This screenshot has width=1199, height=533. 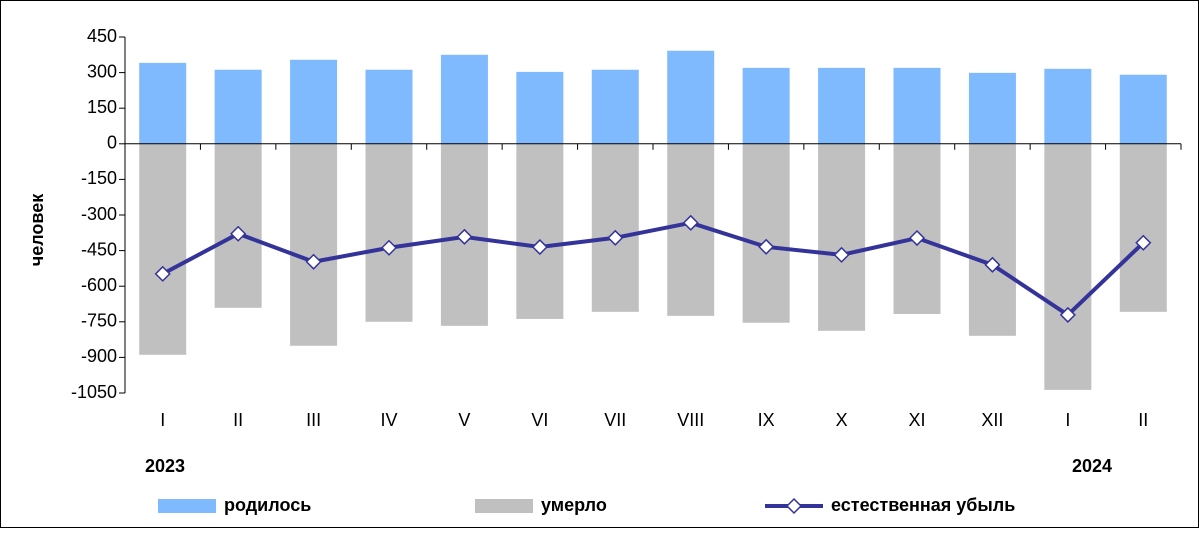 I want to click on y-tick-label: 0, so click(x=112, y=143).